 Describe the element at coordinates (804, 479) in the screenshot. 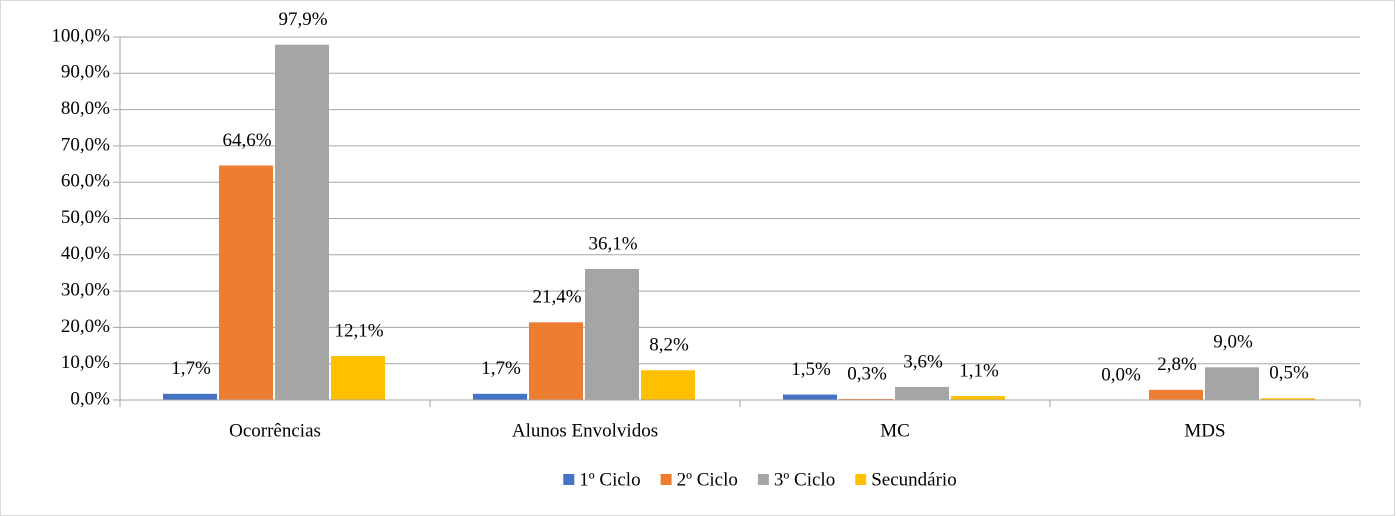

I see `legend-label: 3º Ciclo` at that location.